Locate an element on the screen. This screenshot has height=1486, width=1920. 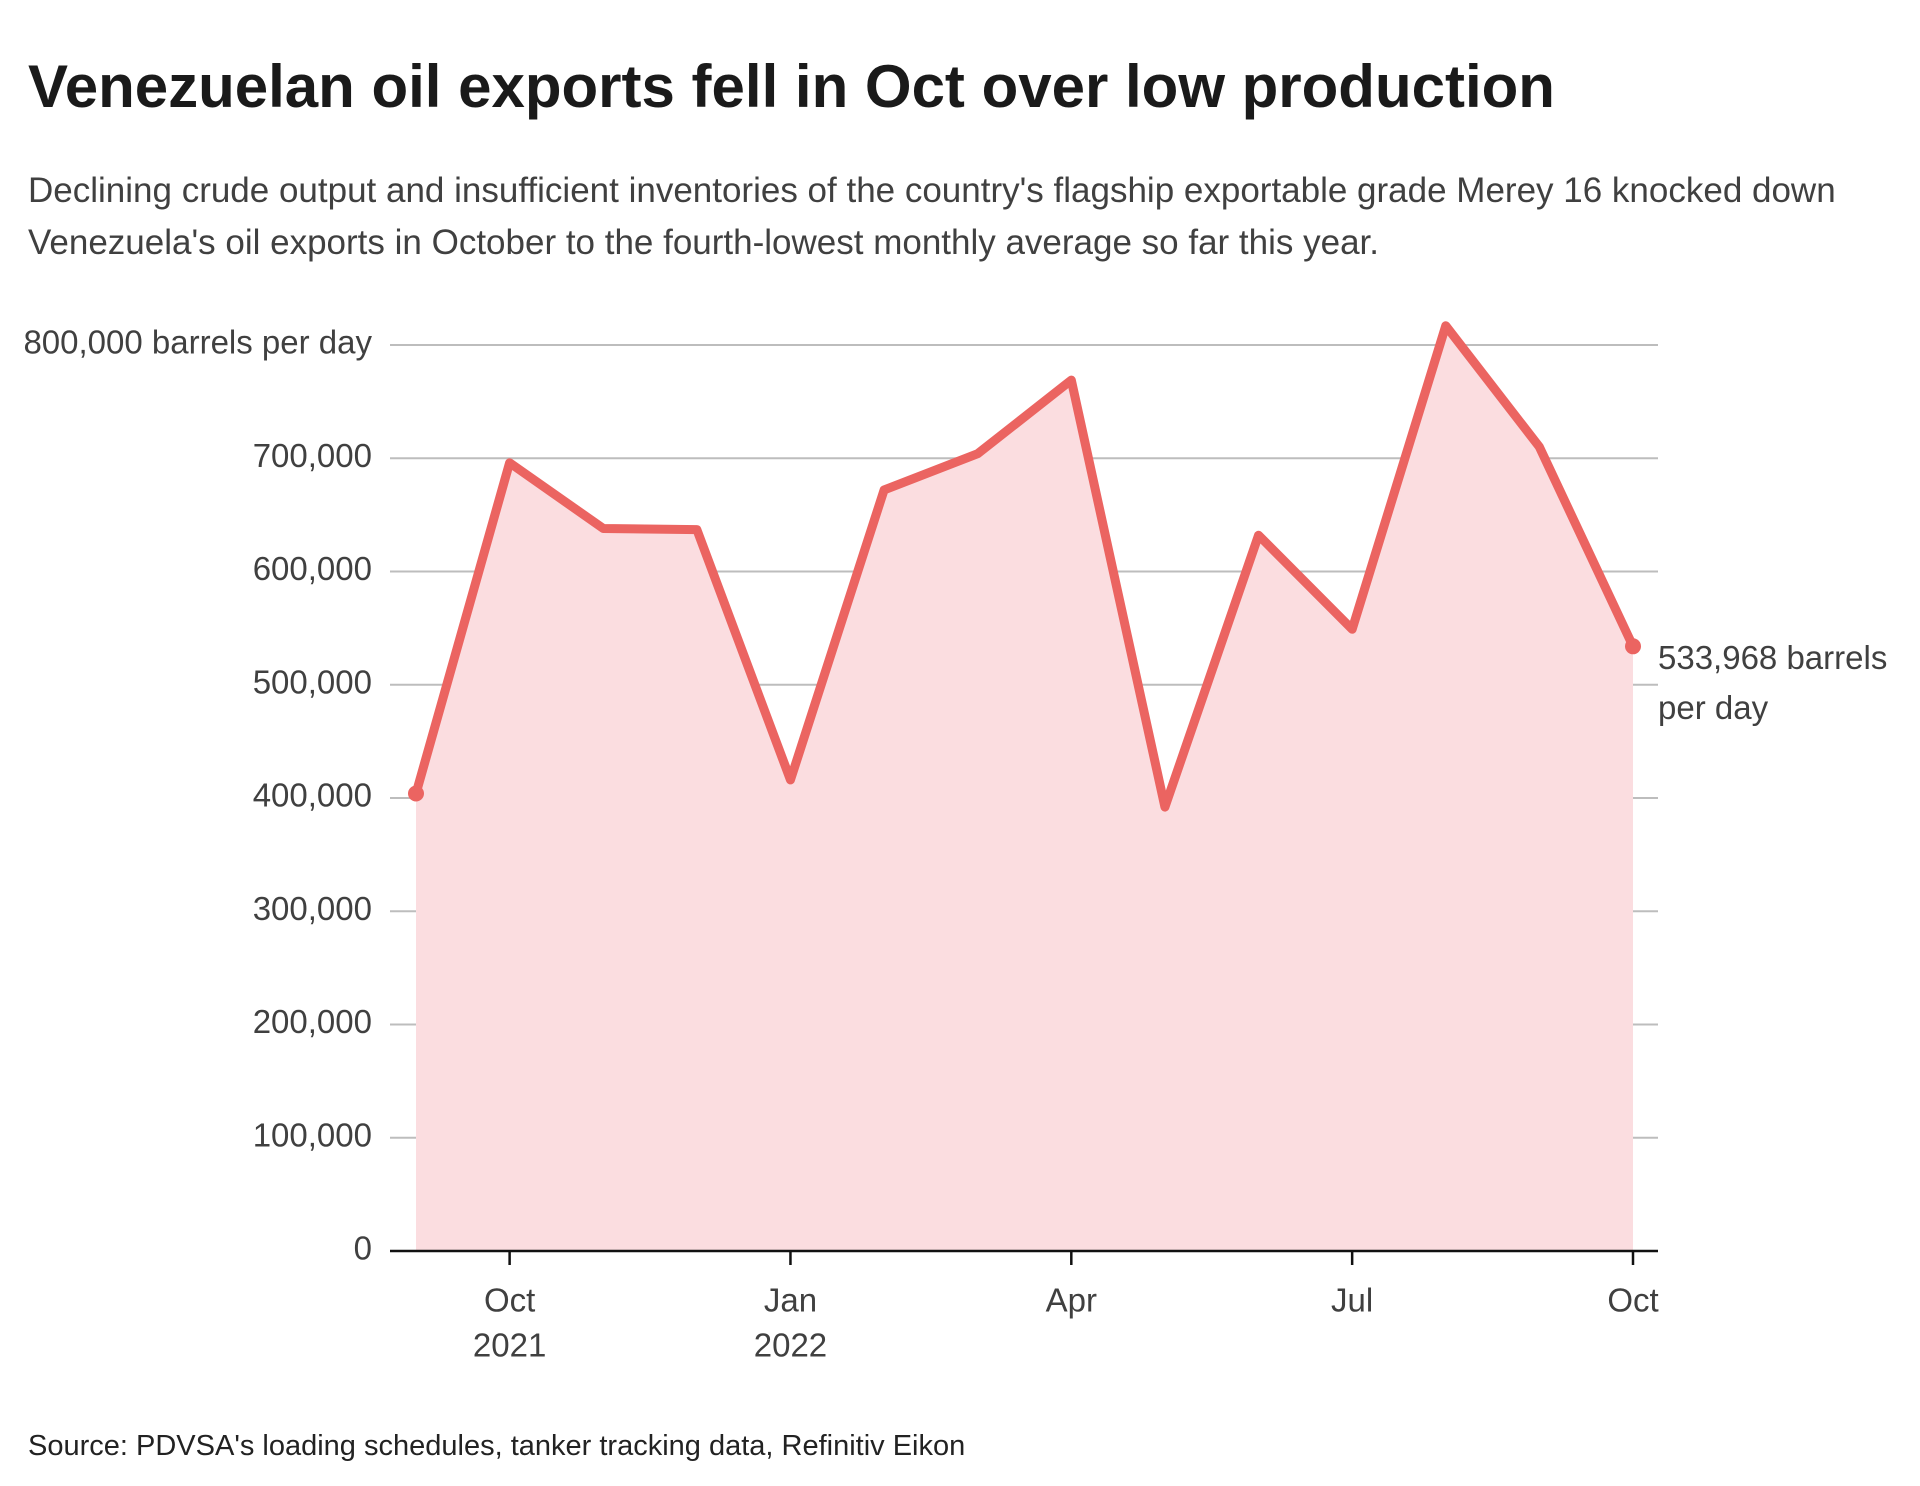
y-tick-label: 100,000 is located at coordinates (312, 1134).